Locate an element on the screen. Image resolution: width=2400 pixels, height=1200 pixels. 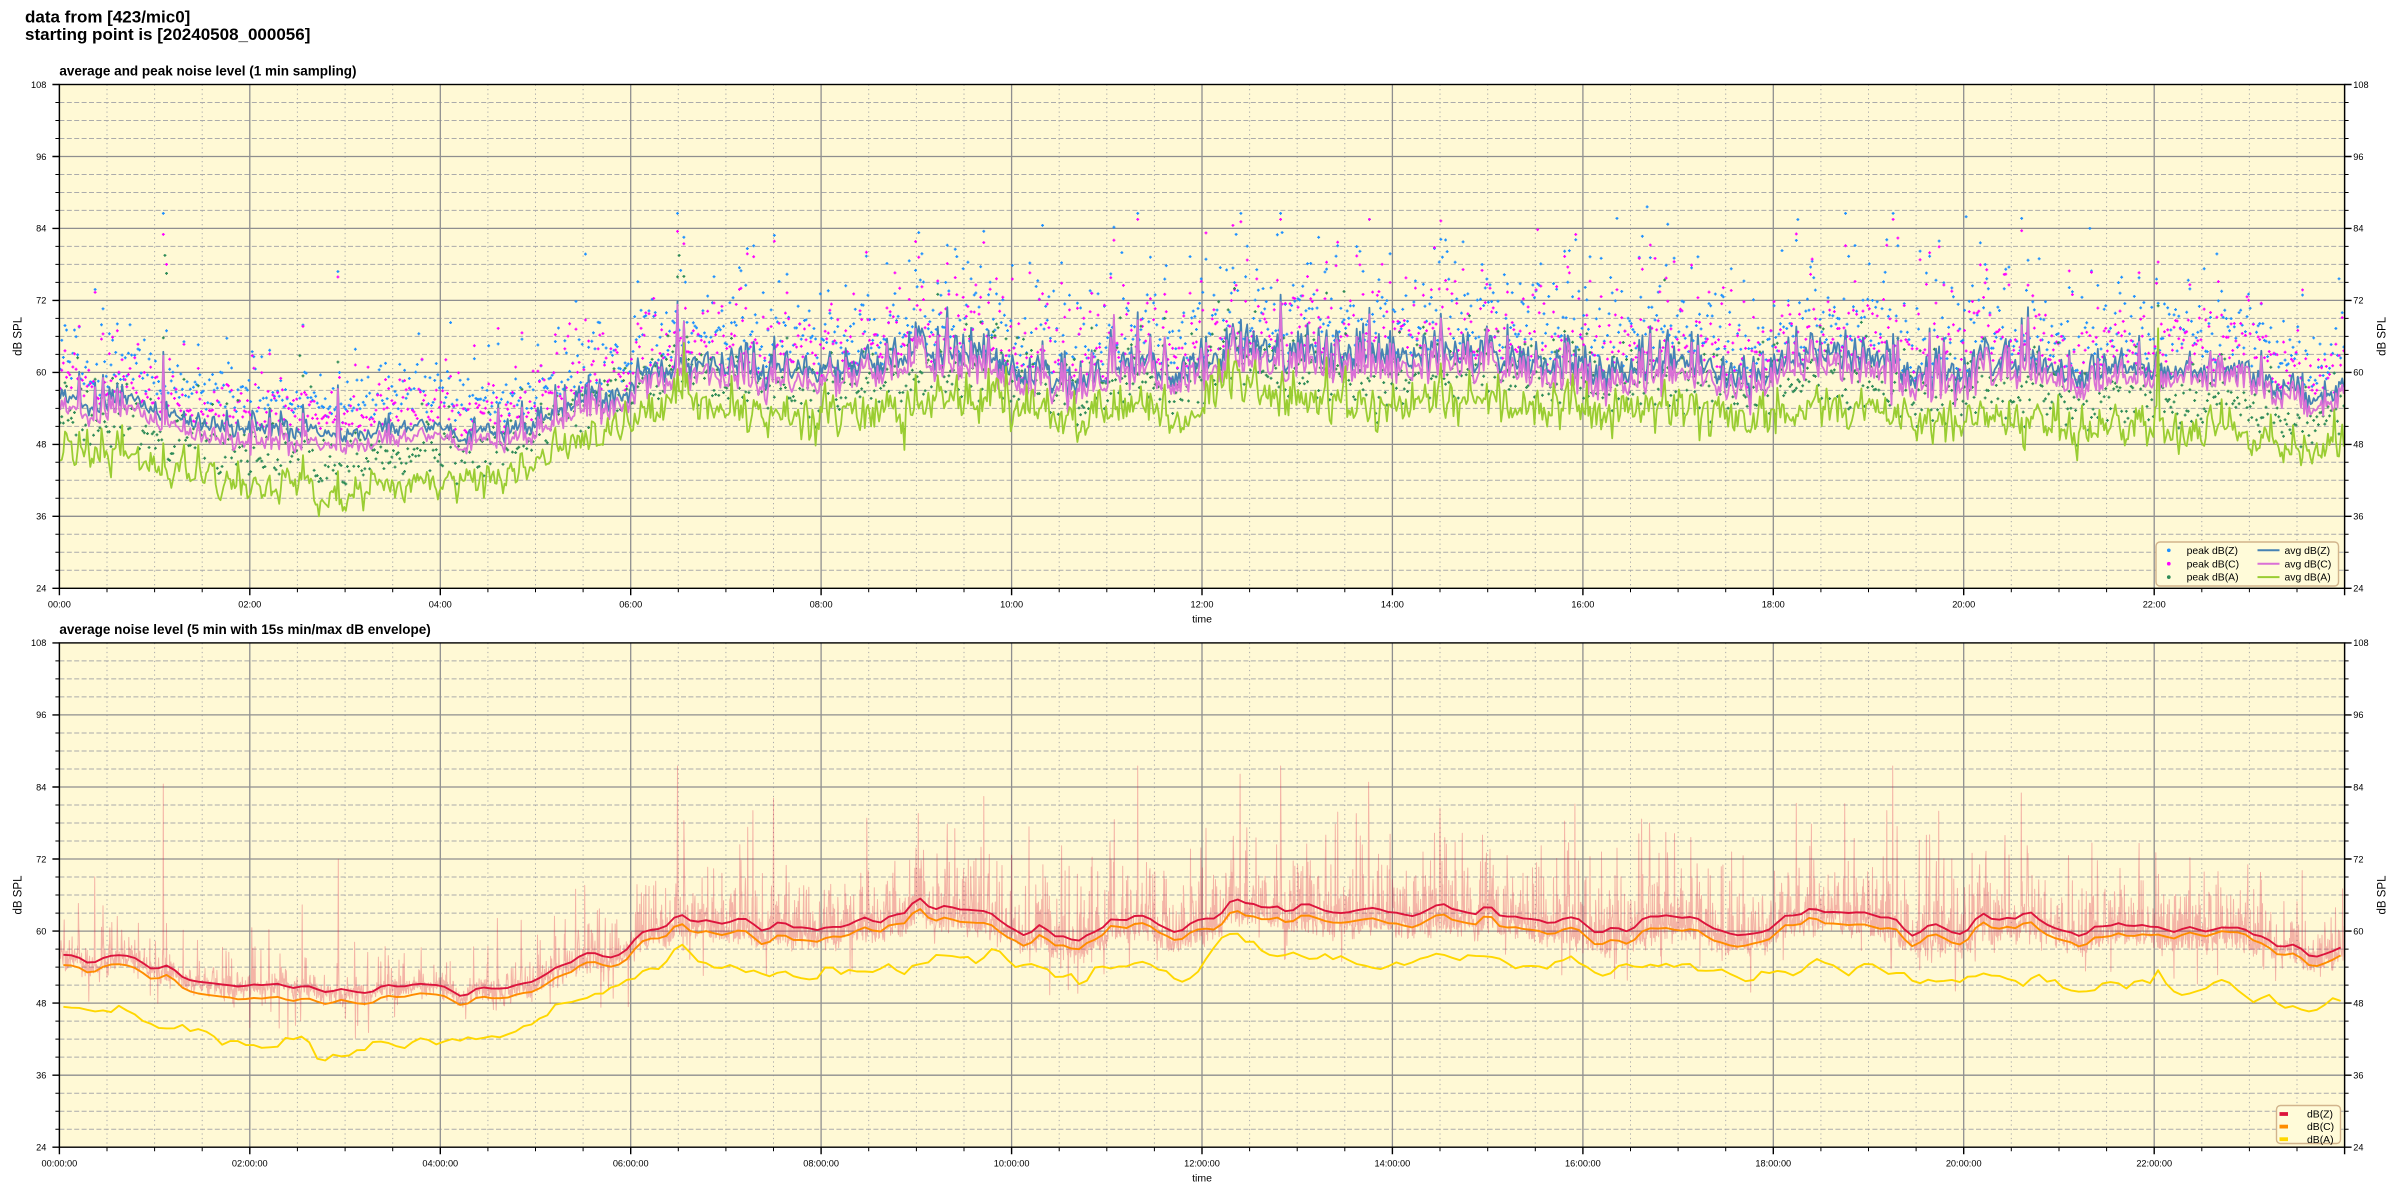
svg-text: avg dB(C) is located at coordinates (2308, 564).